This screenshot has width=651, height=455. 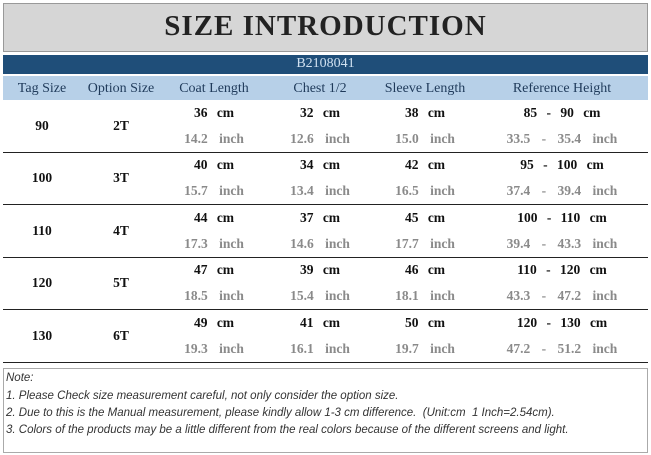 I want to click on inch-value: 19.3 inch, so click(x=214, y=348).